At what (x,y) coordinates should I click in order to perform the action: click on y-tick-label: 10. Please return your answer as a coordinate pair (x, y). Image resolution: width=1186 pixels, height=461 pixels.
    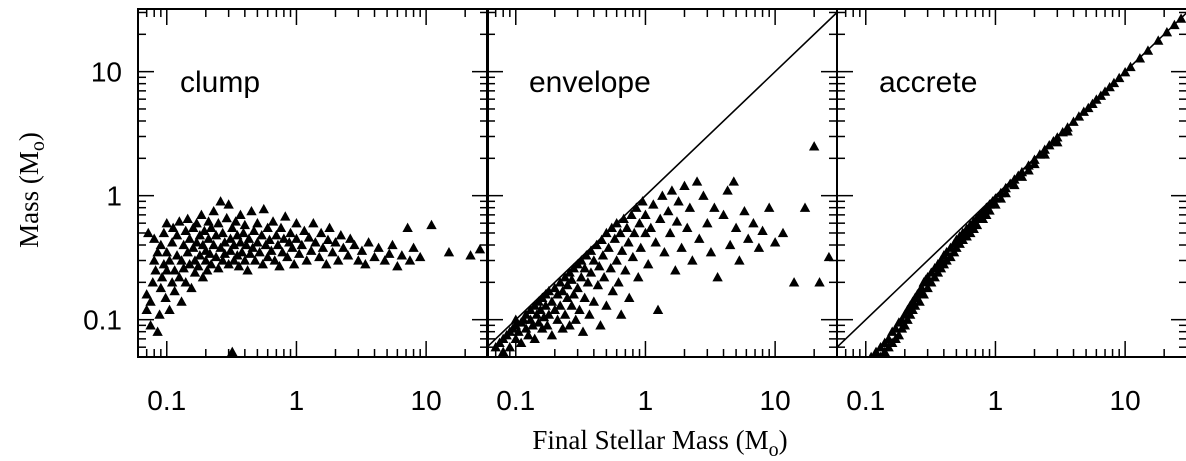
    Looking at the image, I should click on (106, 72).